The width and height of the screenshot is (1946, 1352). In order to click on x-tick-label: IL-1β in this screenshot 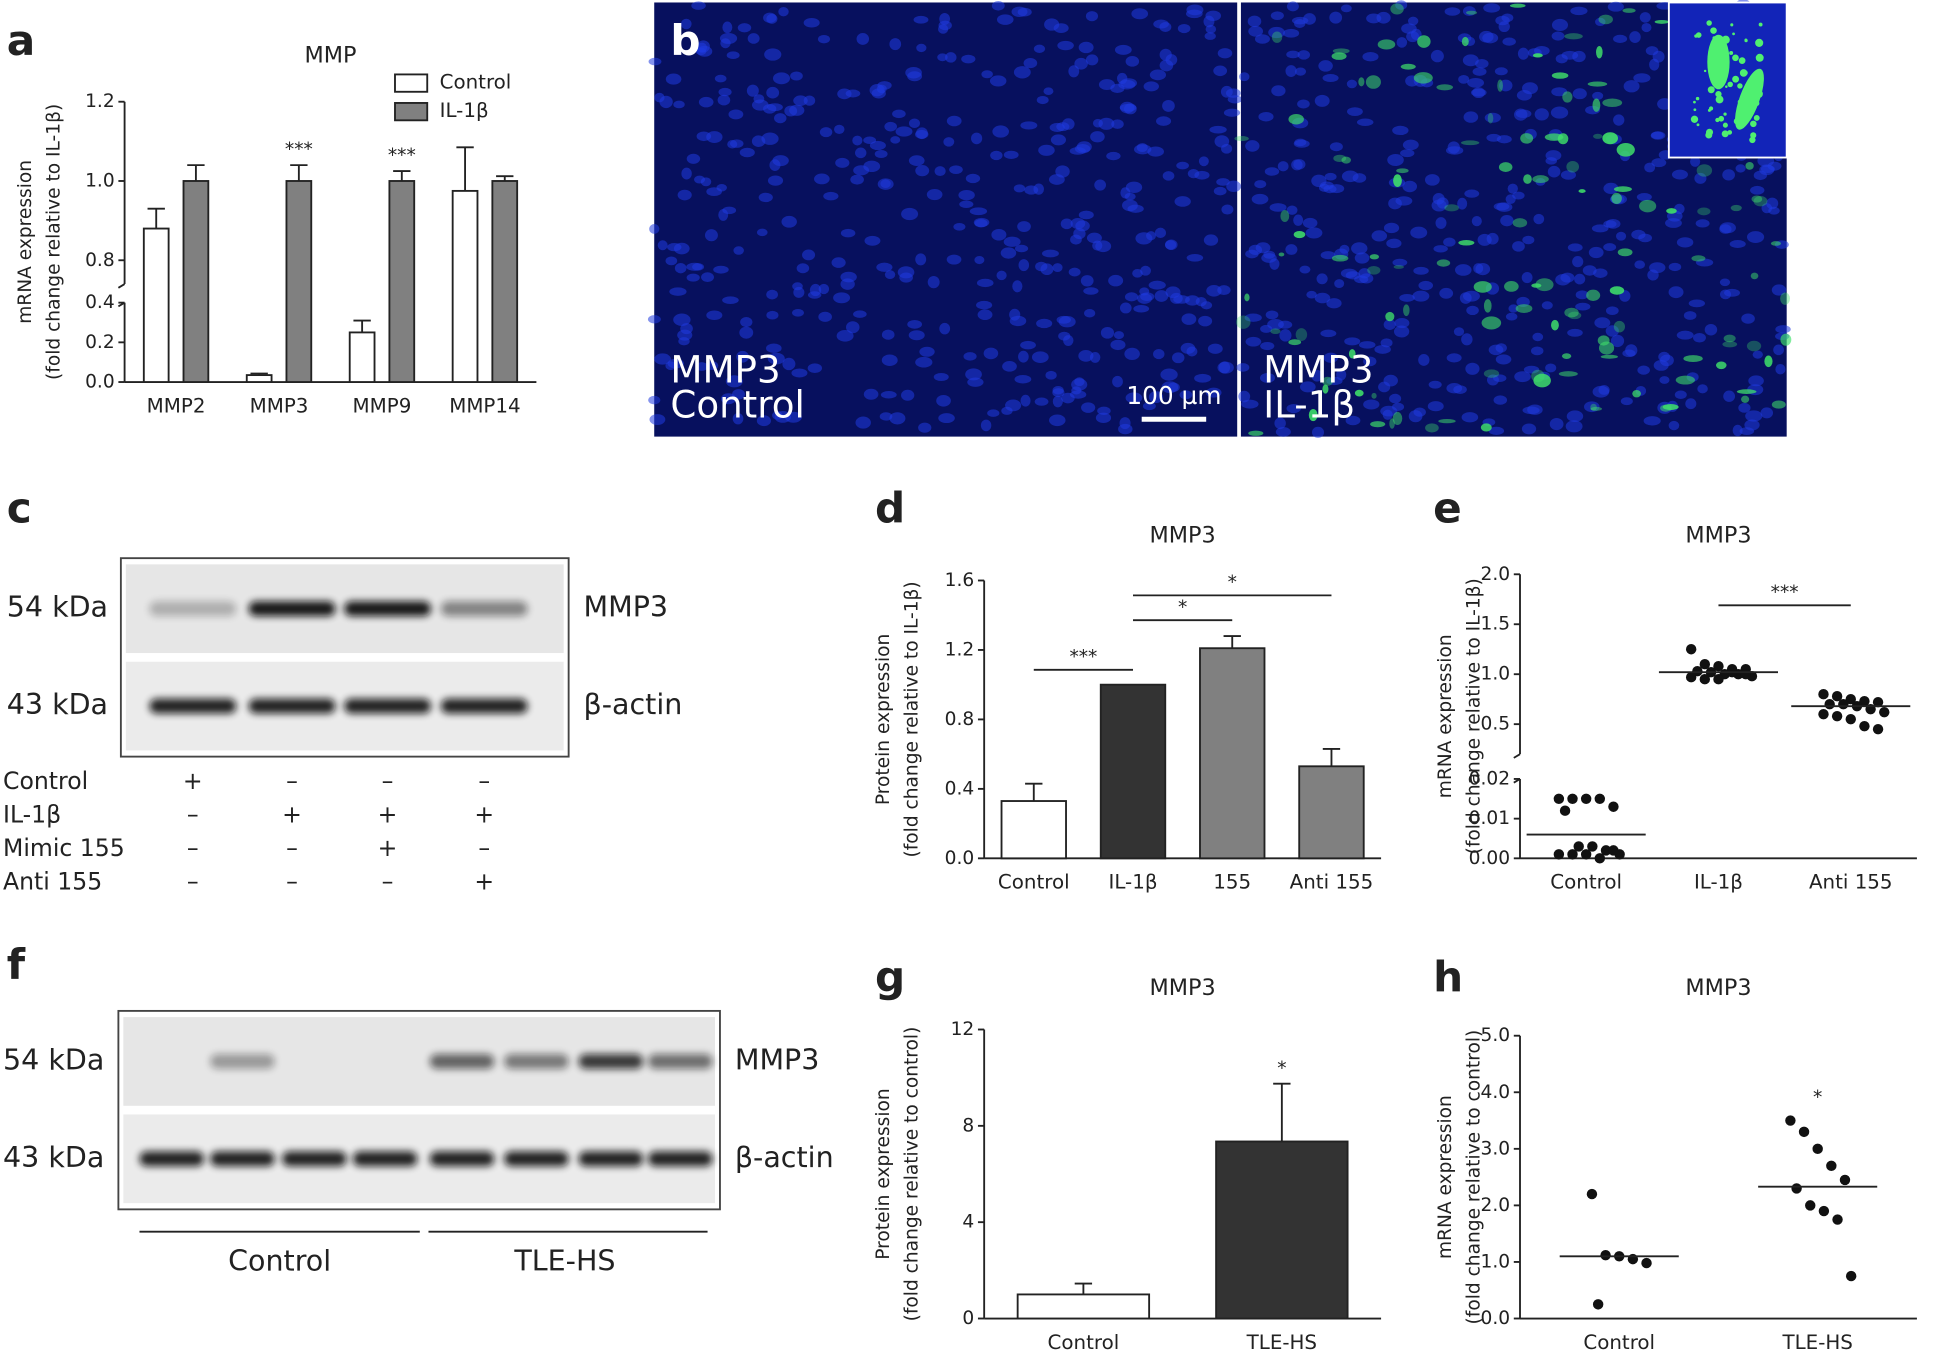, I will do `click(1718, 882)`.